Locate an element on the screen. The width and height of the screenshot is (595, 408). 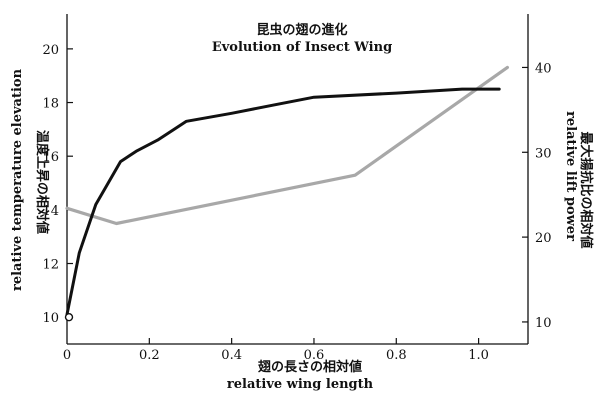
x-tick-label: 0.4 is located at coordinates (231, 355).